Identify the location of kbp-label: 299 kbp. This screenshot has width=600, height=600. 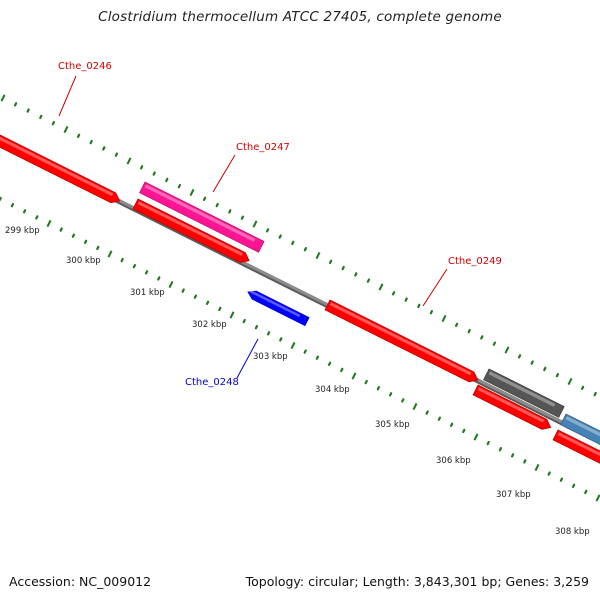
(22, 231).